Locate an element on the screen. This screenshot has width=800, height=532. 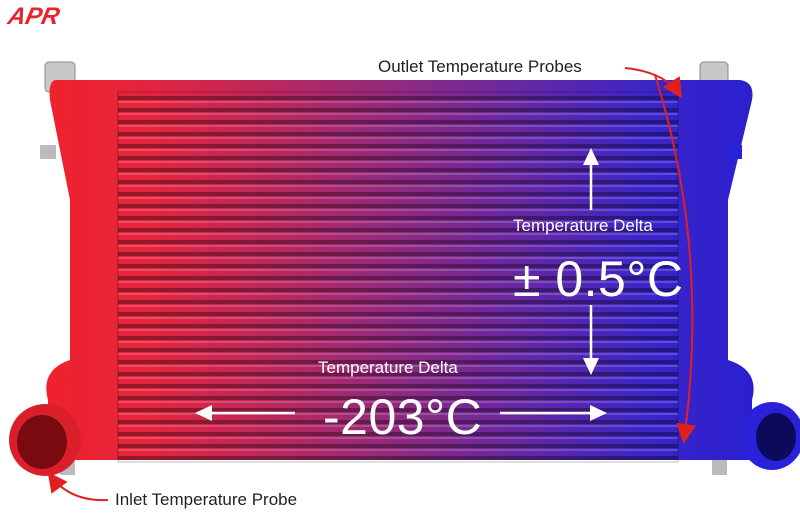
horizontal-delta-arrow is located at coordinates (401, 413).